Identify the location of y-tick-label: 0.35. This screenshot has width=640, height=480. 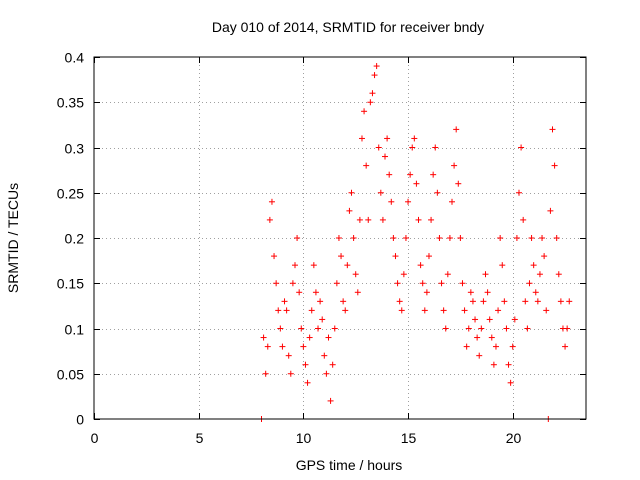
(70, 103).